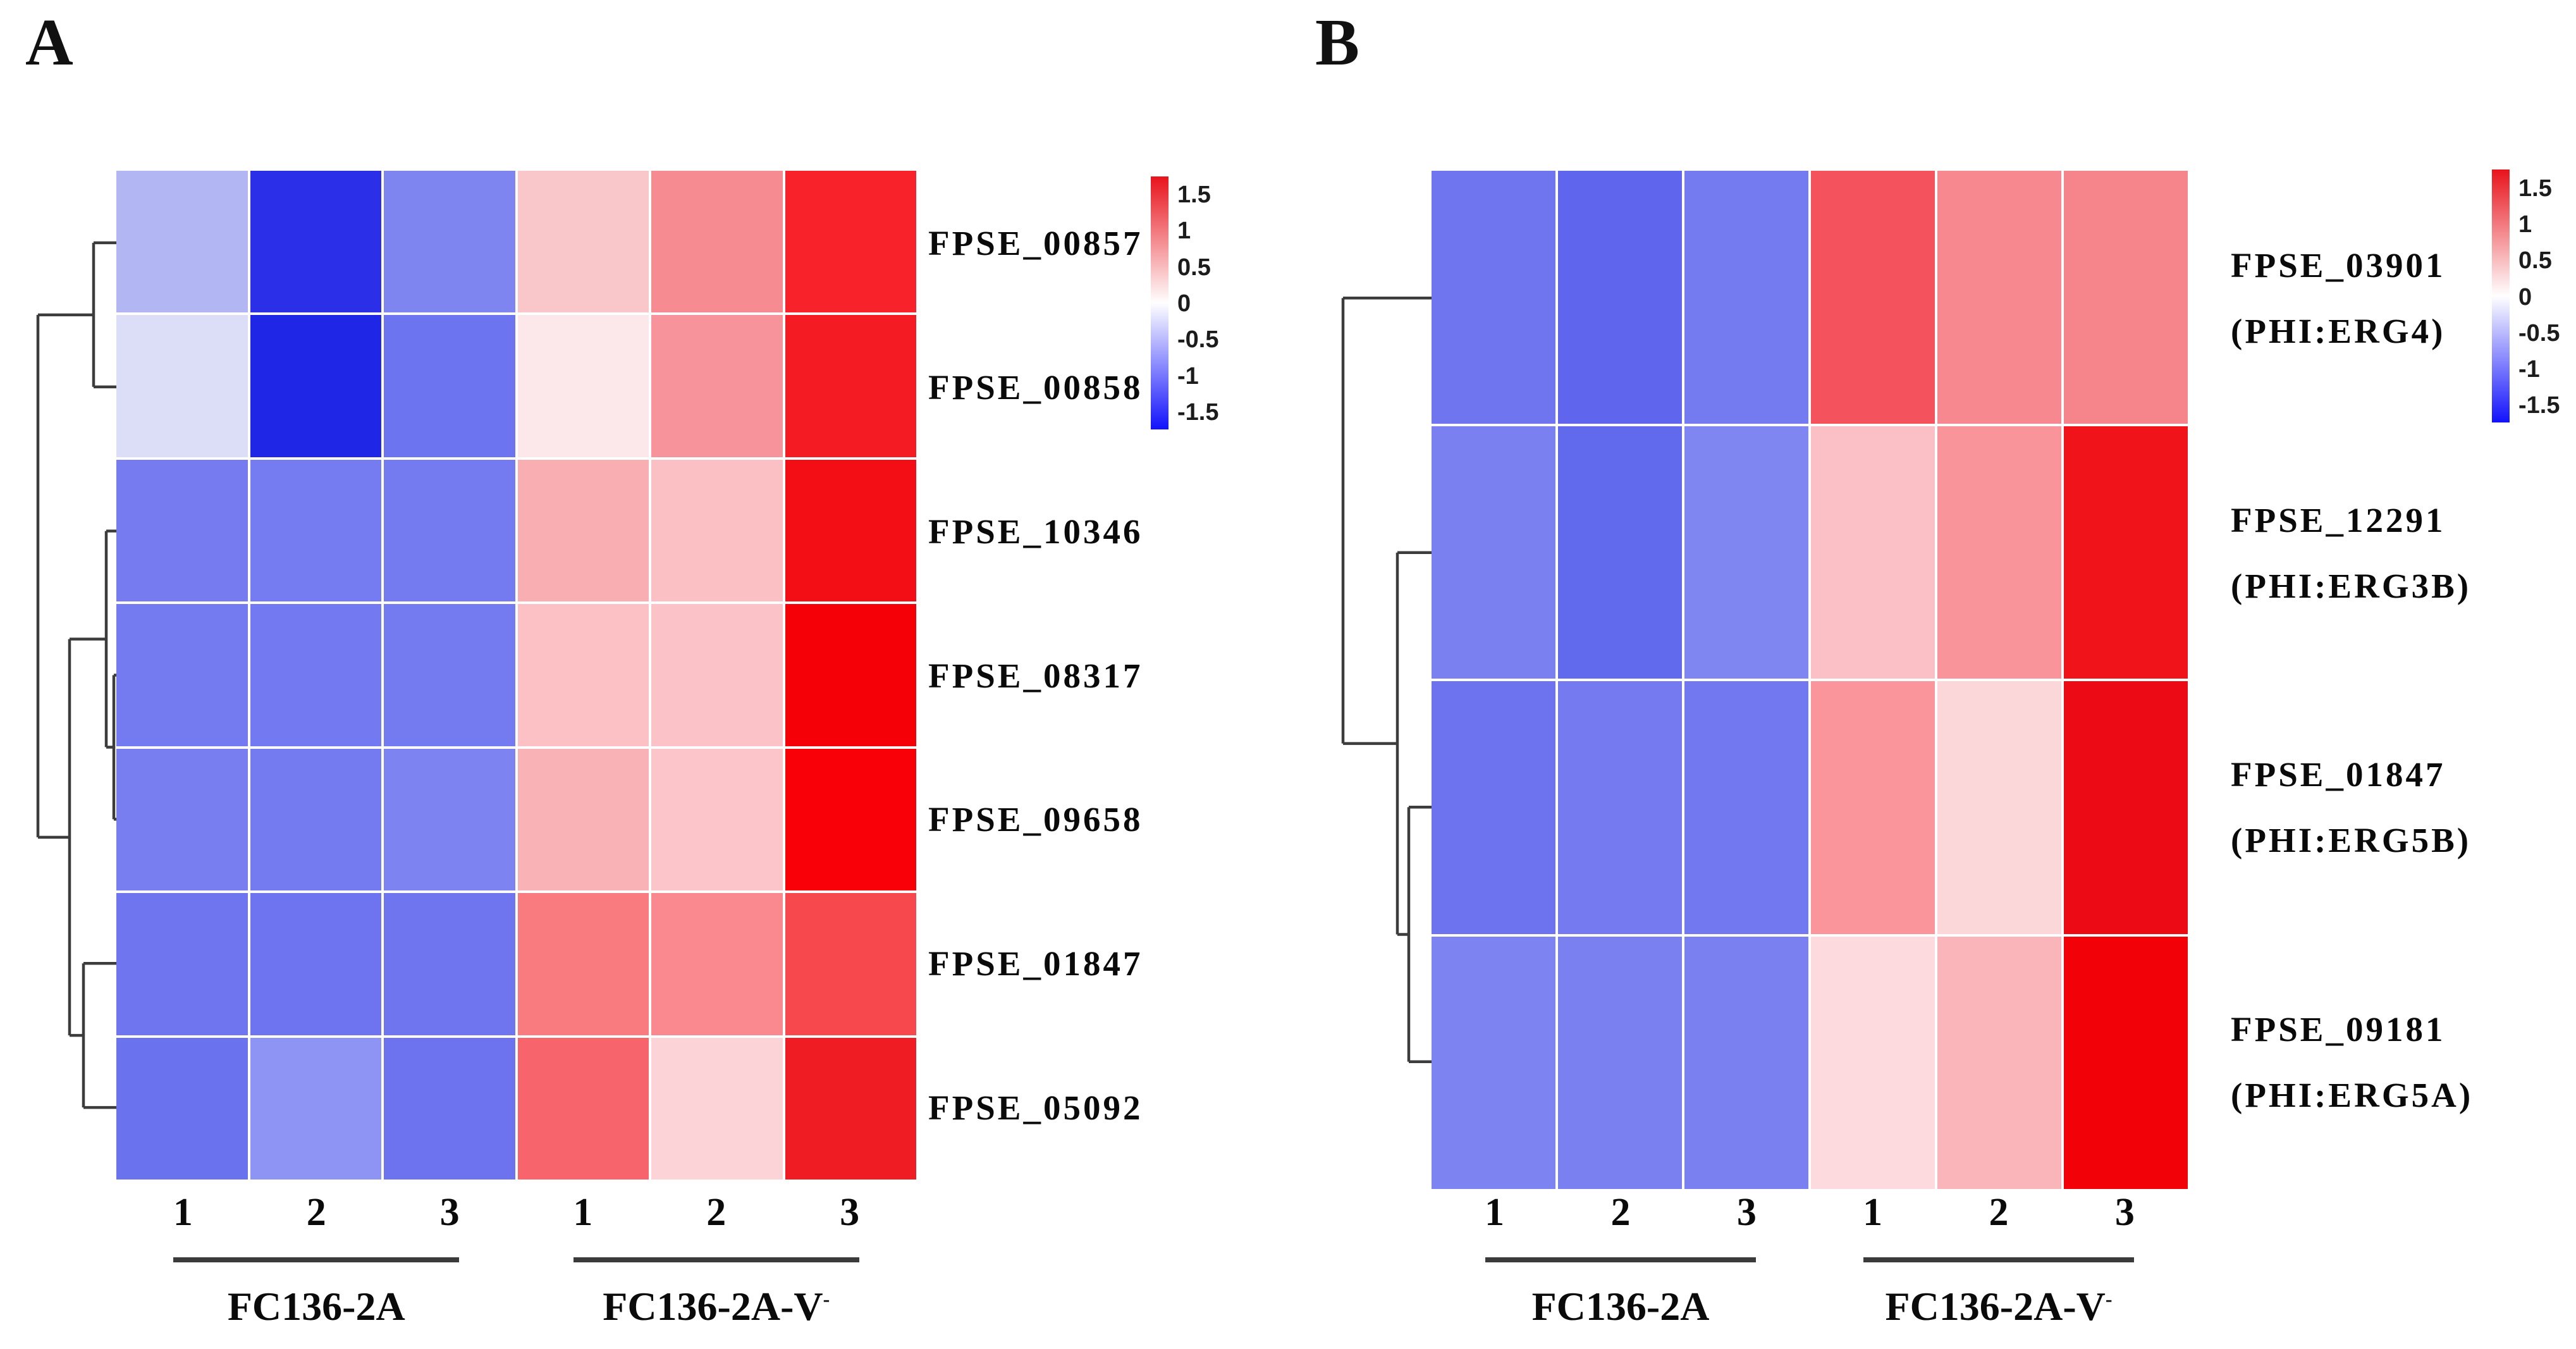  What do you see at coordinates (1184, 303) in the screenshot?
I see `color-scale-tick-a-0: 0` at bounding box center [1184, 303].